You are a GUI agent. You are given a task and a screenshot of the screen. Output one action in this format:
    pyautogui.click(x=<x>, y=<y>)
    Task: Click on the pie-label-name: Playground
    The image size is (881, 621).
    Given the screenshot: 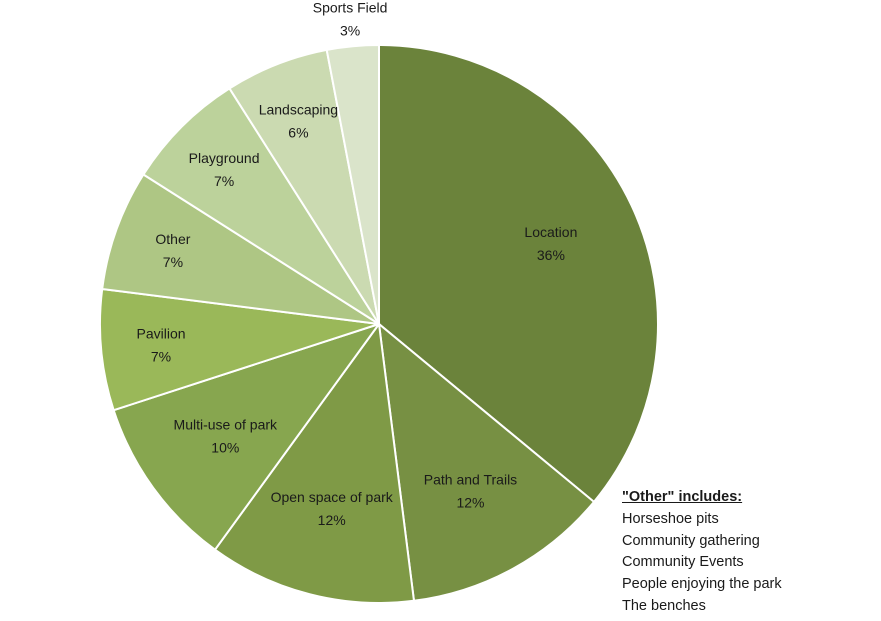 What is the action you would take?
    pyautogui.click(x=224, y=158)
    